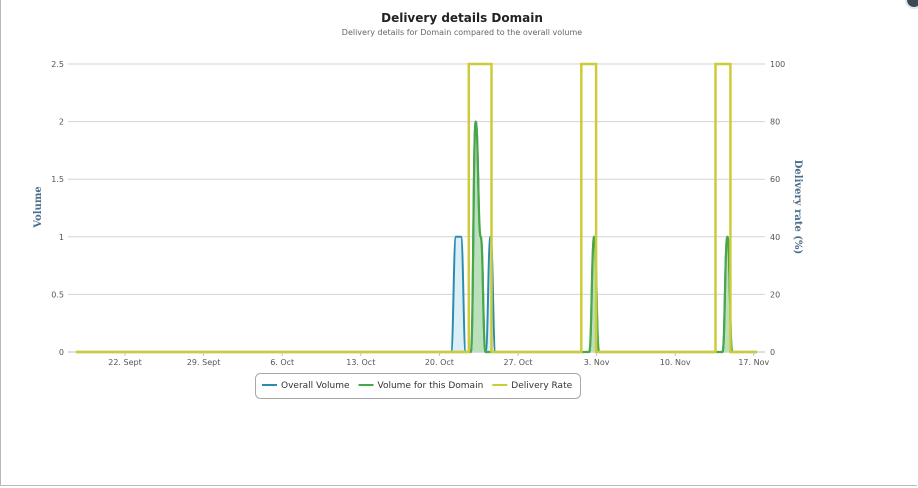  Describe the element at coordinates (360, 362) in the screenshot. I see `x-tick-label: 13. Oct` at that location.